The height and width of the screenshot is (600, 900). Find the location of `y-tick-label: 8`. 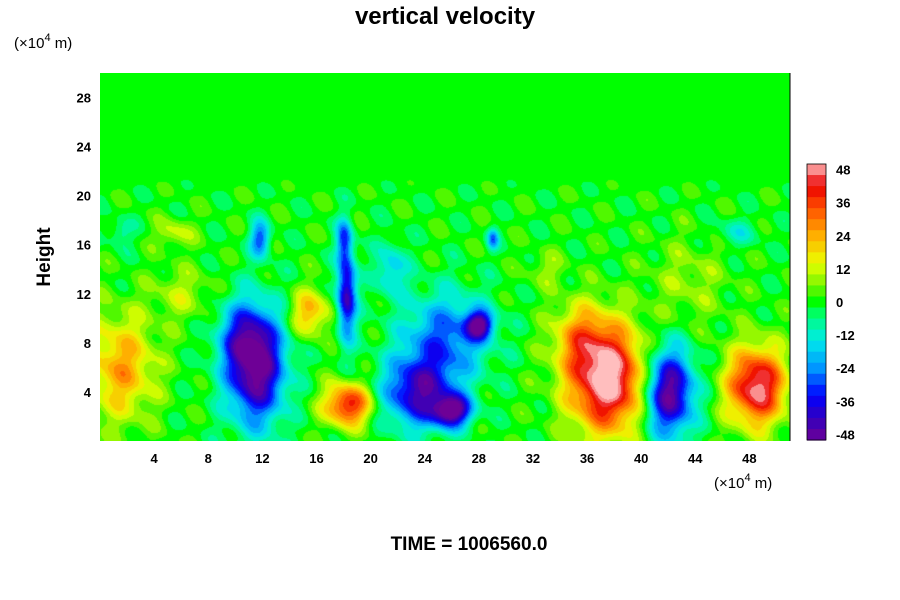

y-tick-label: 8 is located at coordinates (87, 343).